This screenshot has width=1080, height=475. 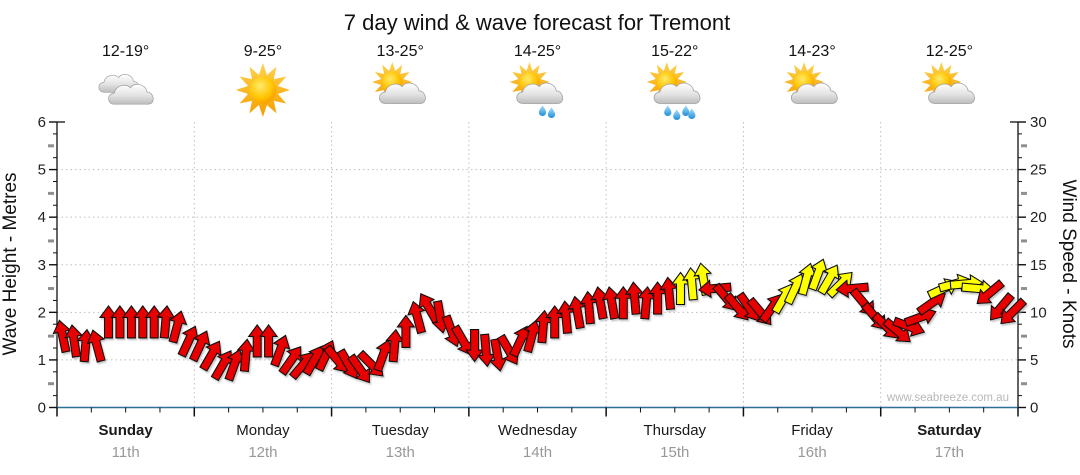 I want to click on right-axis-tick-label: 0, so click(x=1034, y=408).